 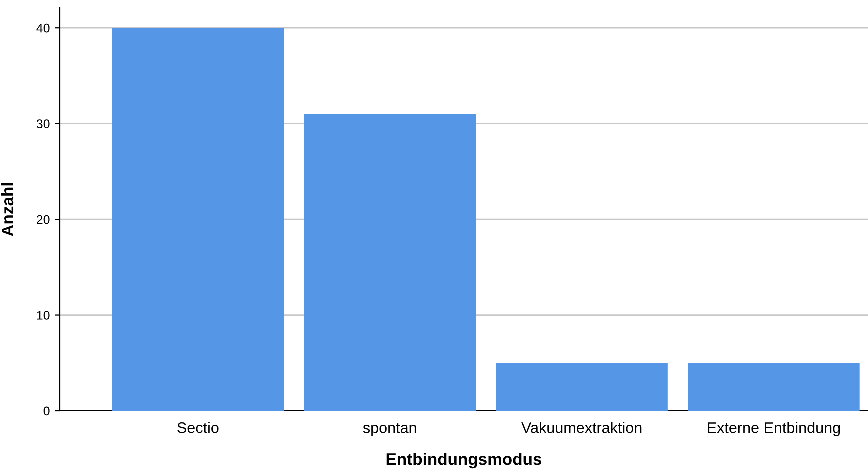 I want to click on x-tick-label: Externe Entbindung, so click(x=774, y=429).